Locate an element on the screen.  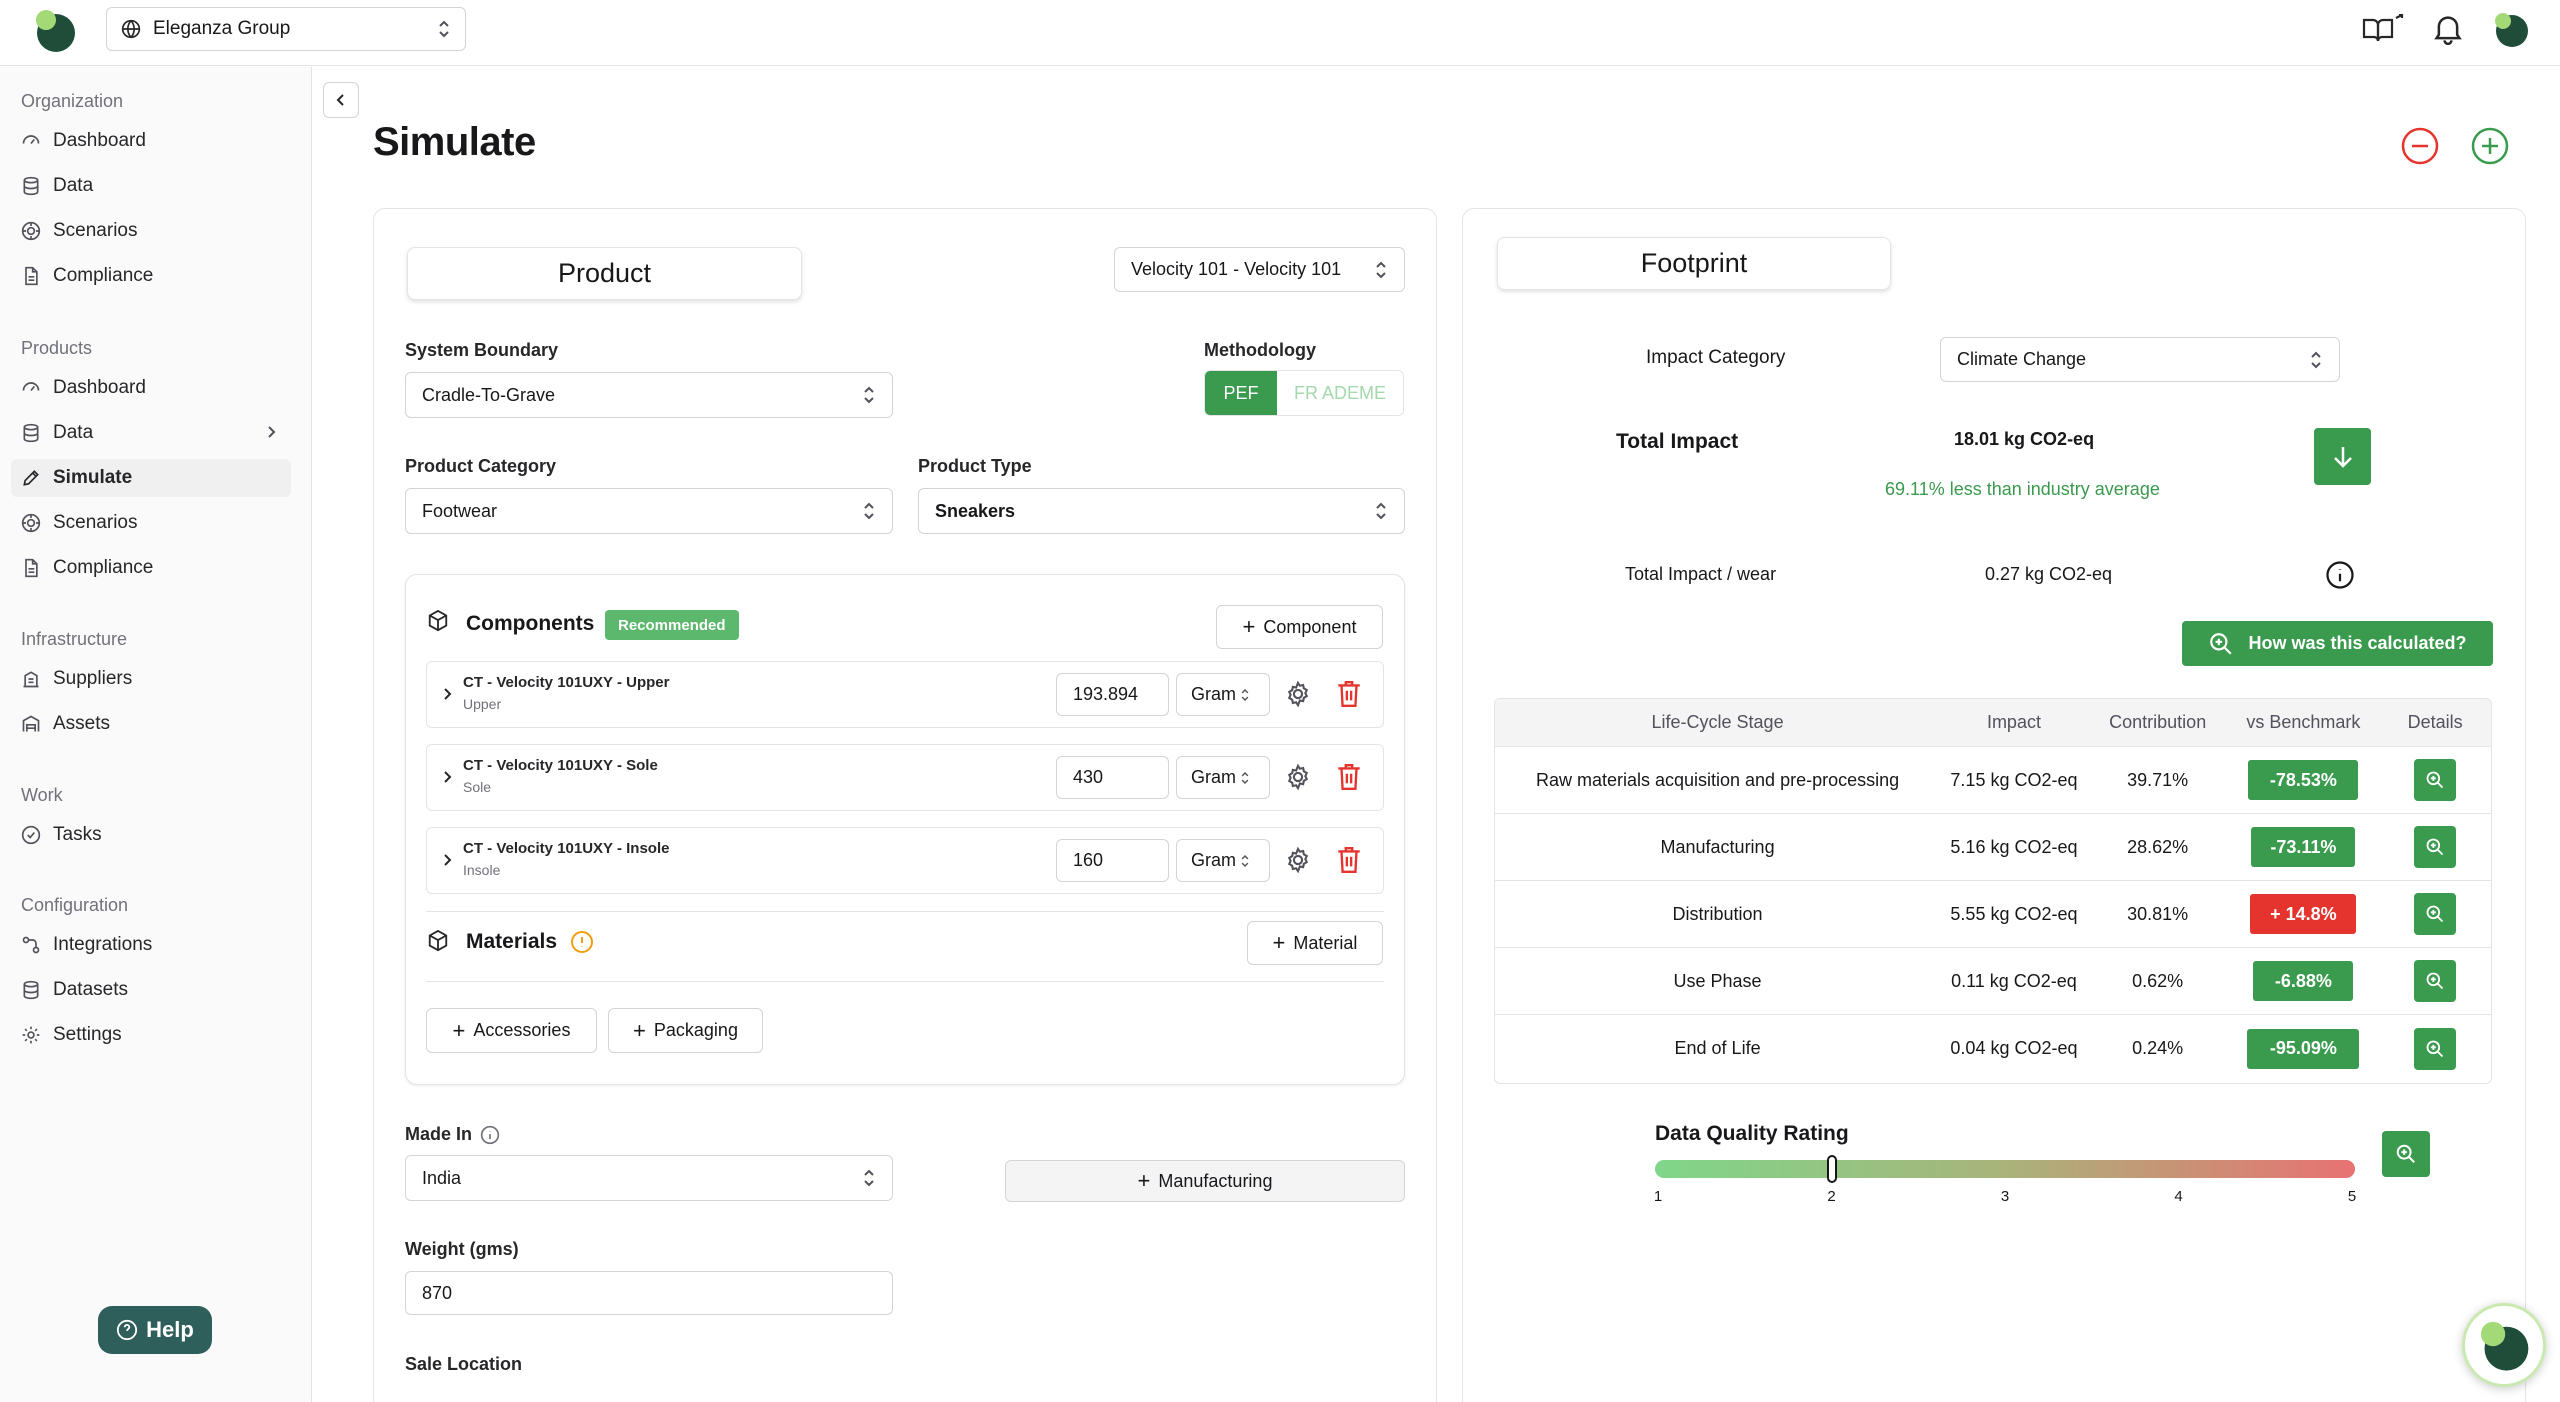
sidebar-item-integrations: Integrations is located at coordinates (151, 945).